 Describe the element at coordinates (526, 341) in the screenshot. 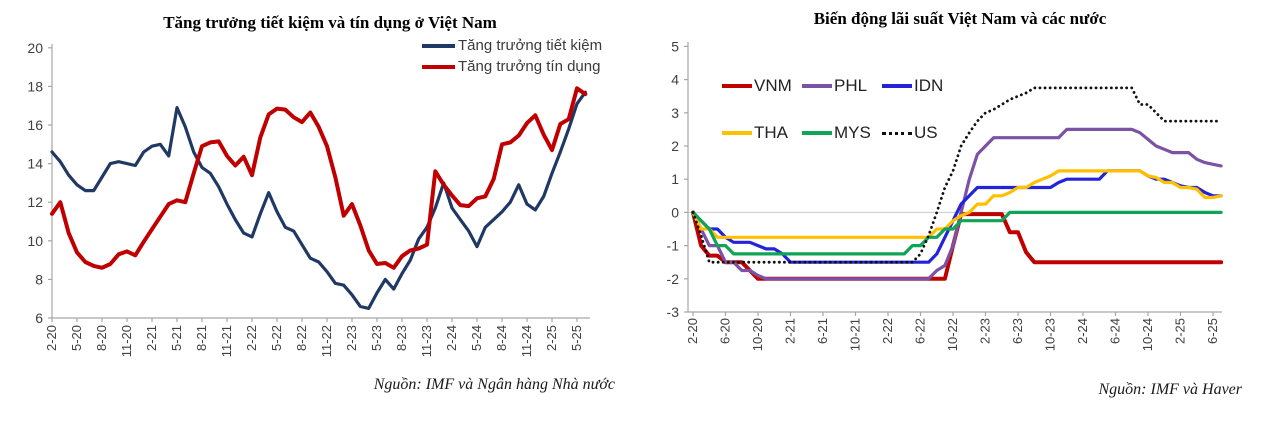

I see `x-tick-label: 11-24` at that location.